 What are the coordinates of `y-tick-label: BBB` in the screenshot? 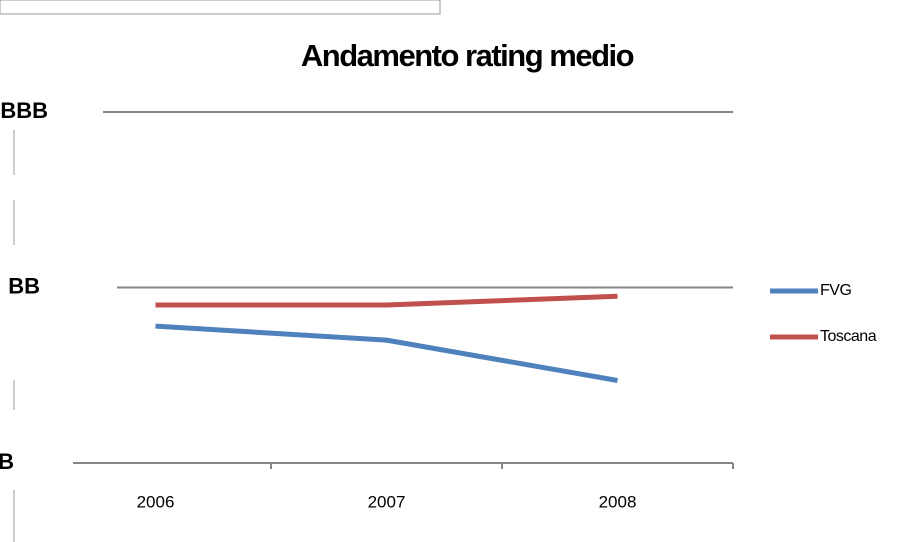 It's located at (24, 110).